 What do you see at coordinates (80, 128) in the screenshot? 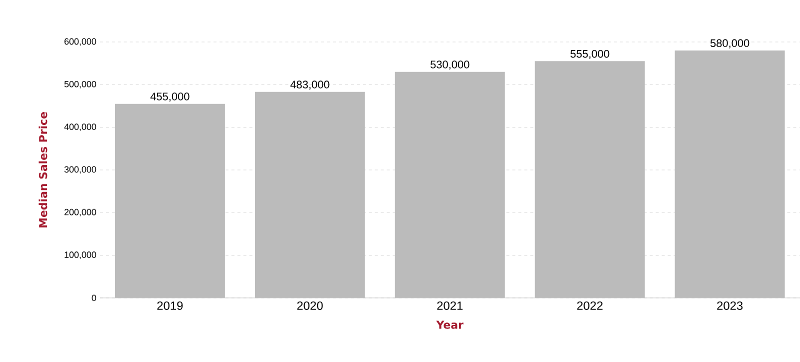
I see `y-tick-label: 400,000` at bounding box center [80, 128].